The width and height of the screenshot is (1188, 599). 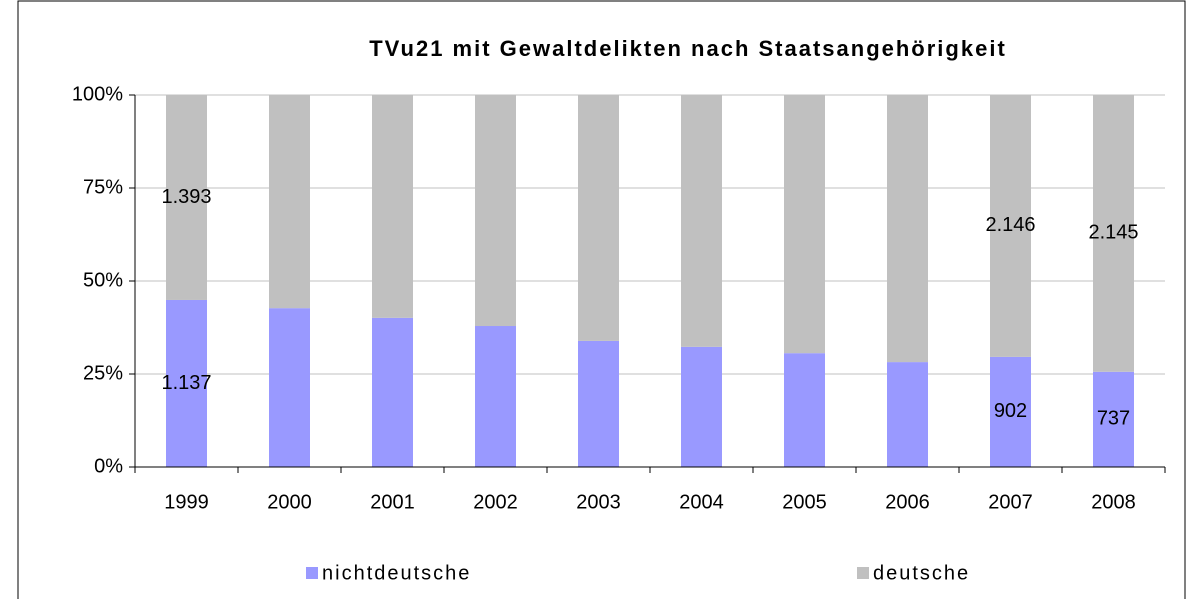 I want to click on x-tick-label: 1999, so click(x=186, y=502).